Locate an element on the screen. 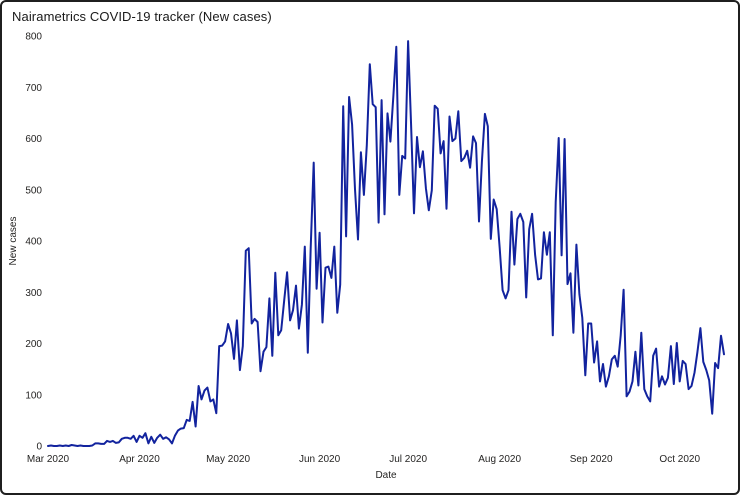 The width and height of the screenshot is (740, 495). x-axis-tick-label: Jun 2020 is located at coordinates (320, 459).